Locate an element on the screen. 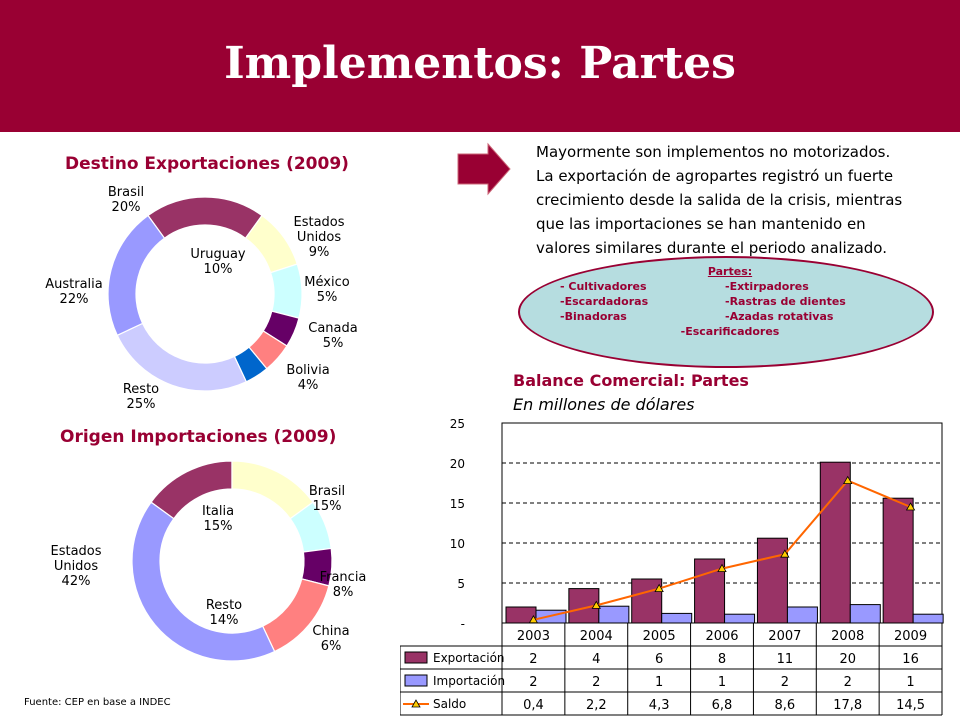  table-cell-saldo: 0,4 is located at coordinates (533, 705).